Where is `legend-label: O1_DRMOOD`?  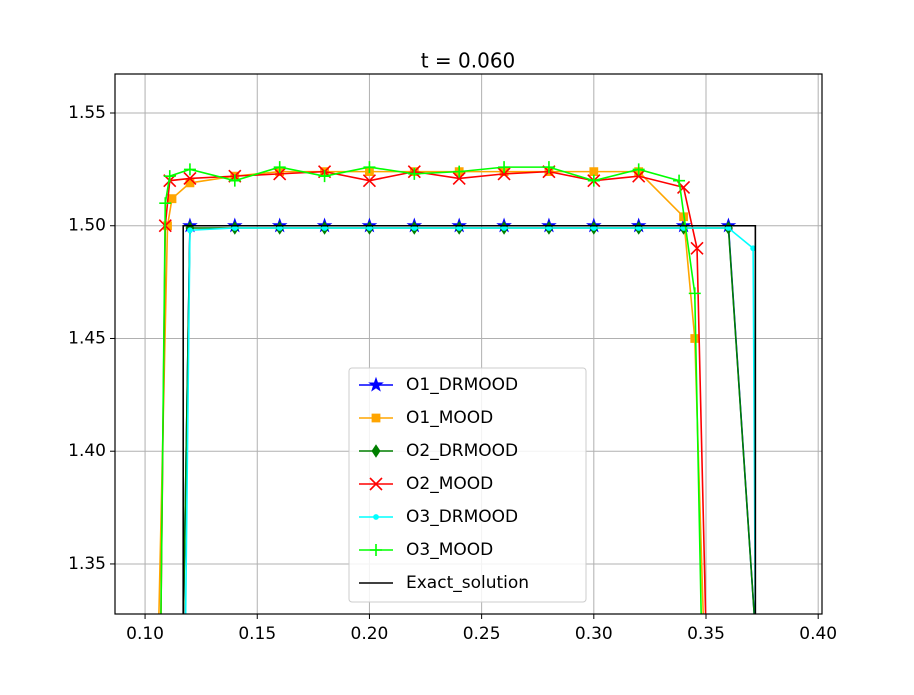 legend-label: O1_DRMOOD is located at coordinates (462, 385).